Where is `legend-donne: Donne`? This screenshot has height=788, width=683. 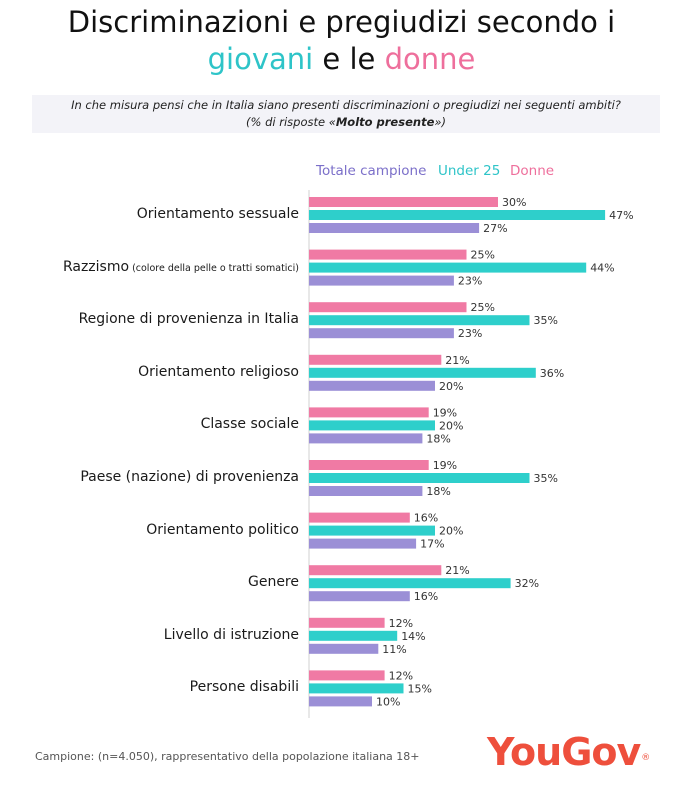 legend-donne: Donne is located at coordinates (532, 171).